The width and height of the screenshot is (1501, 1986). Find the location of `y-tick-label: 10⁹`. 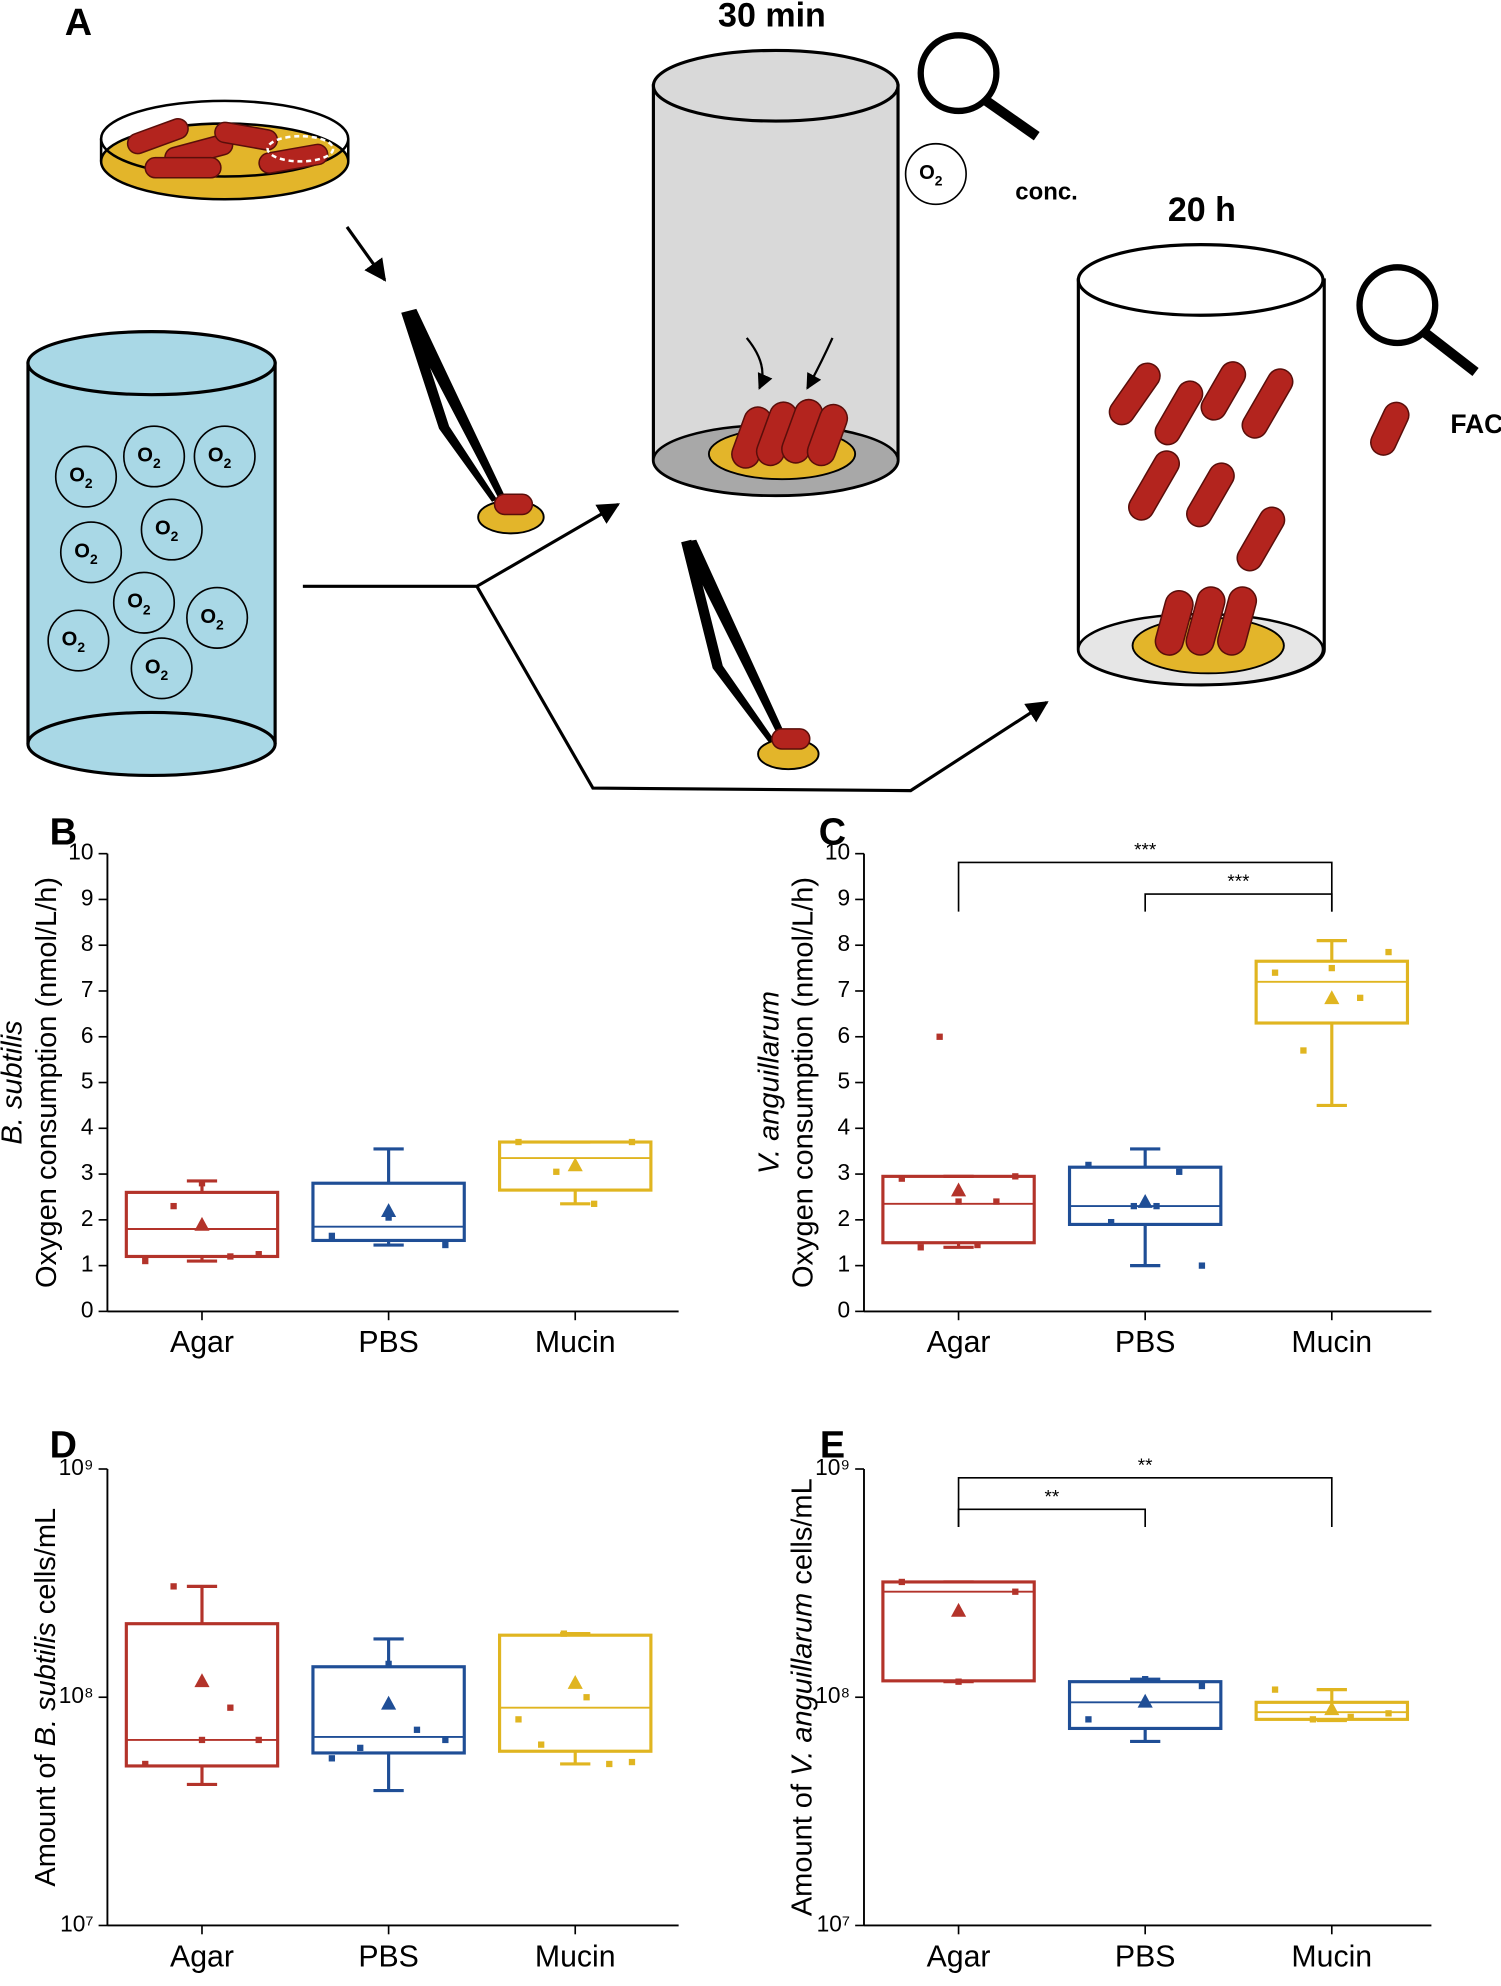

y-tick-label: 10⁹ is located at coordinates (76, 1467).